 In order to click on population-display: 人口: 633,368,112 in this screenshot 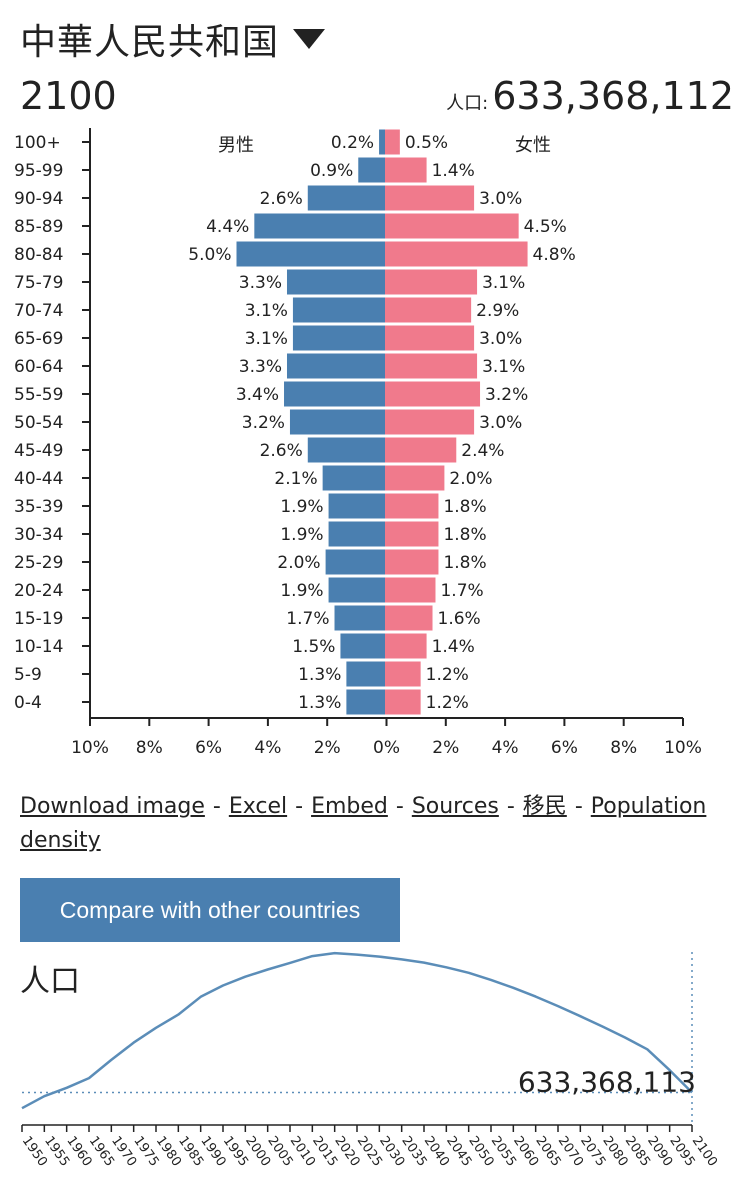, I will do `click(590, 96)`.